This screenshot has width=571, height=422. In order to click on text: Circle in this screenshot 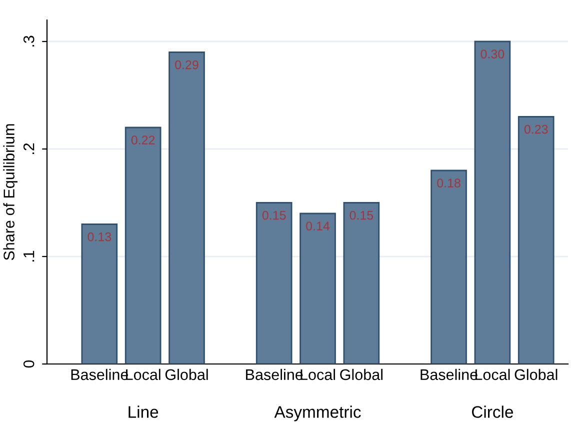, I will do `click(493, 412)`.